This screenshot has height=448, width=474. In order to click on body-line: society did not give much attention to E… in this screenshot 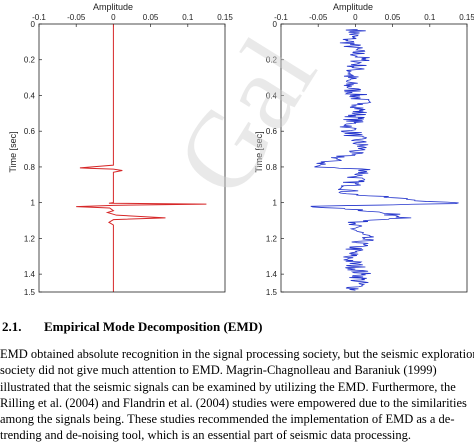, I will do `click(218, 370)`.